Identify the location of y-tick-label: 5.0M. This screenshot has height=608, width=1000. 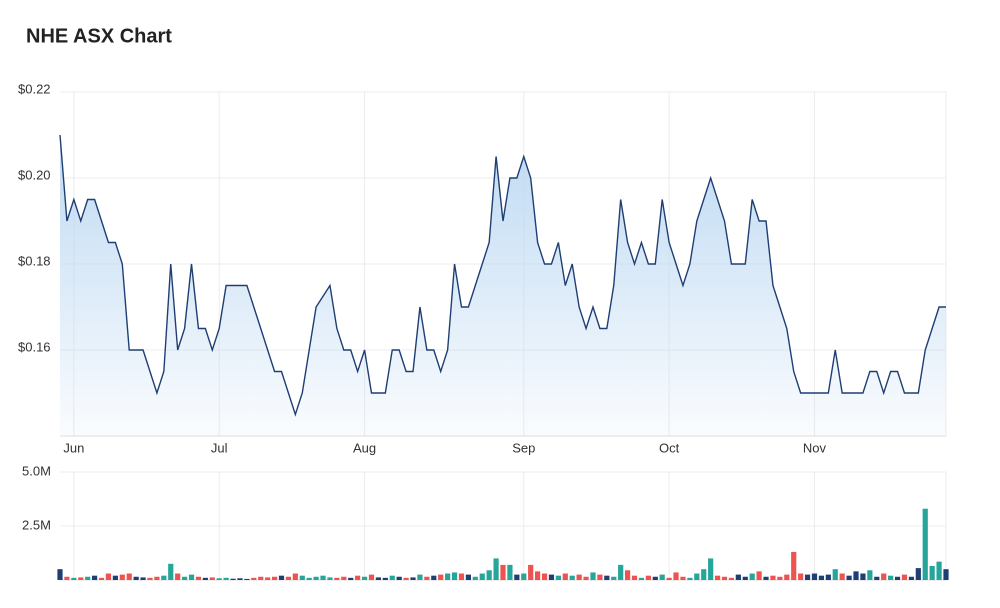
(36, 470).